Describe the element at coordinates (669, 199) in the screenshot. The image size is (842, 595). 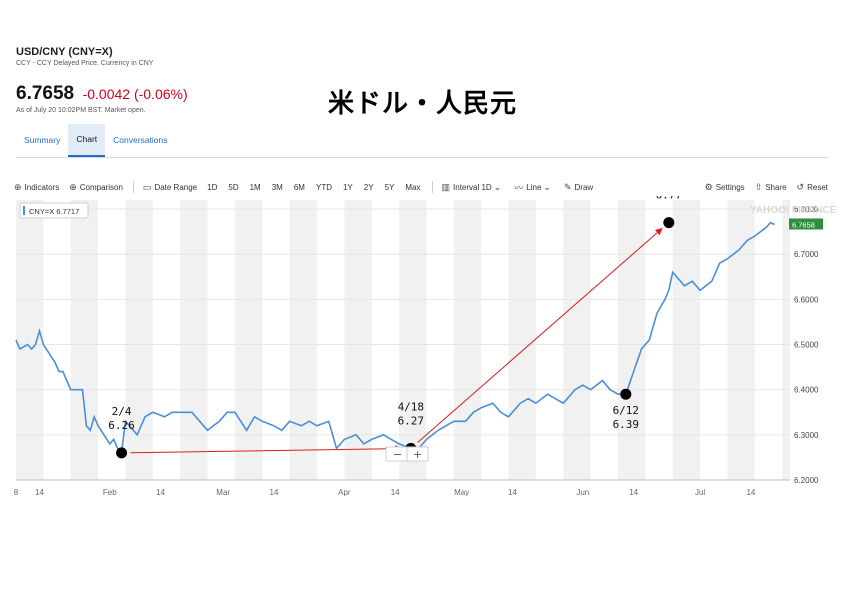
I see `annotation-value: 6.77` at that location.